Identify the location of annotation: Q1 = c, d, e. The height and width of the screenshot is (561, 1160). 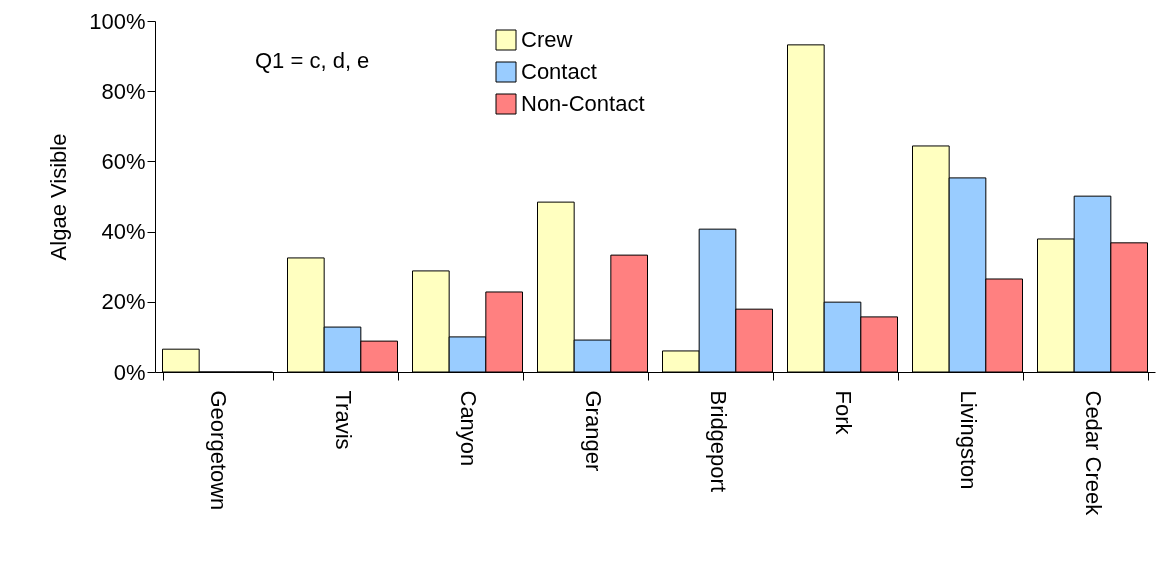
(312, 60).